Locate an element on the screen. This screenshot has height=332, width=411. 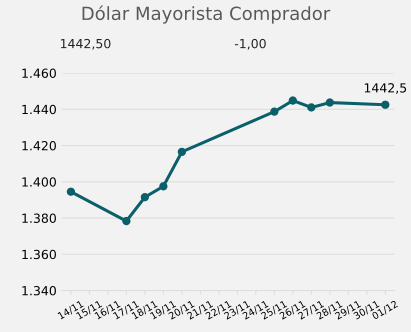
chart-title: Dólar Mayorista Comprador is located at coordinates (206, 14).